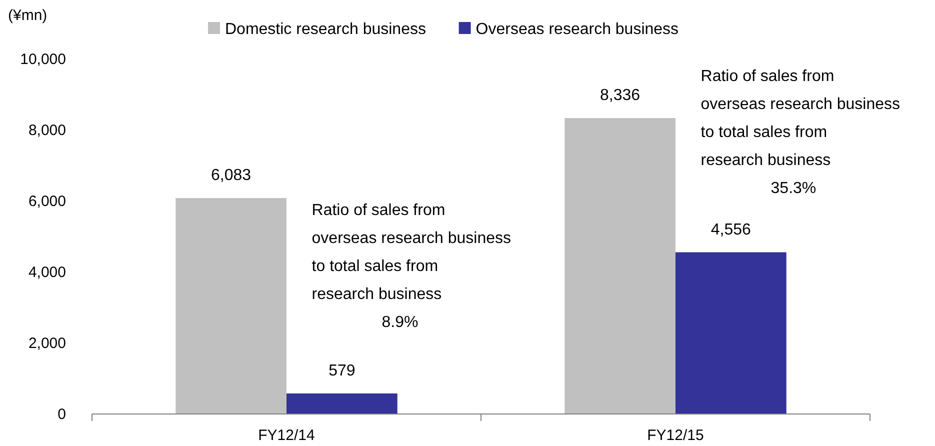 This screenshot has width=935, height=446. What do you see at coordinates (286, 435) in the screenshot?
I see `x-tick-label: FY12/14` at bounding box center [286, 435].